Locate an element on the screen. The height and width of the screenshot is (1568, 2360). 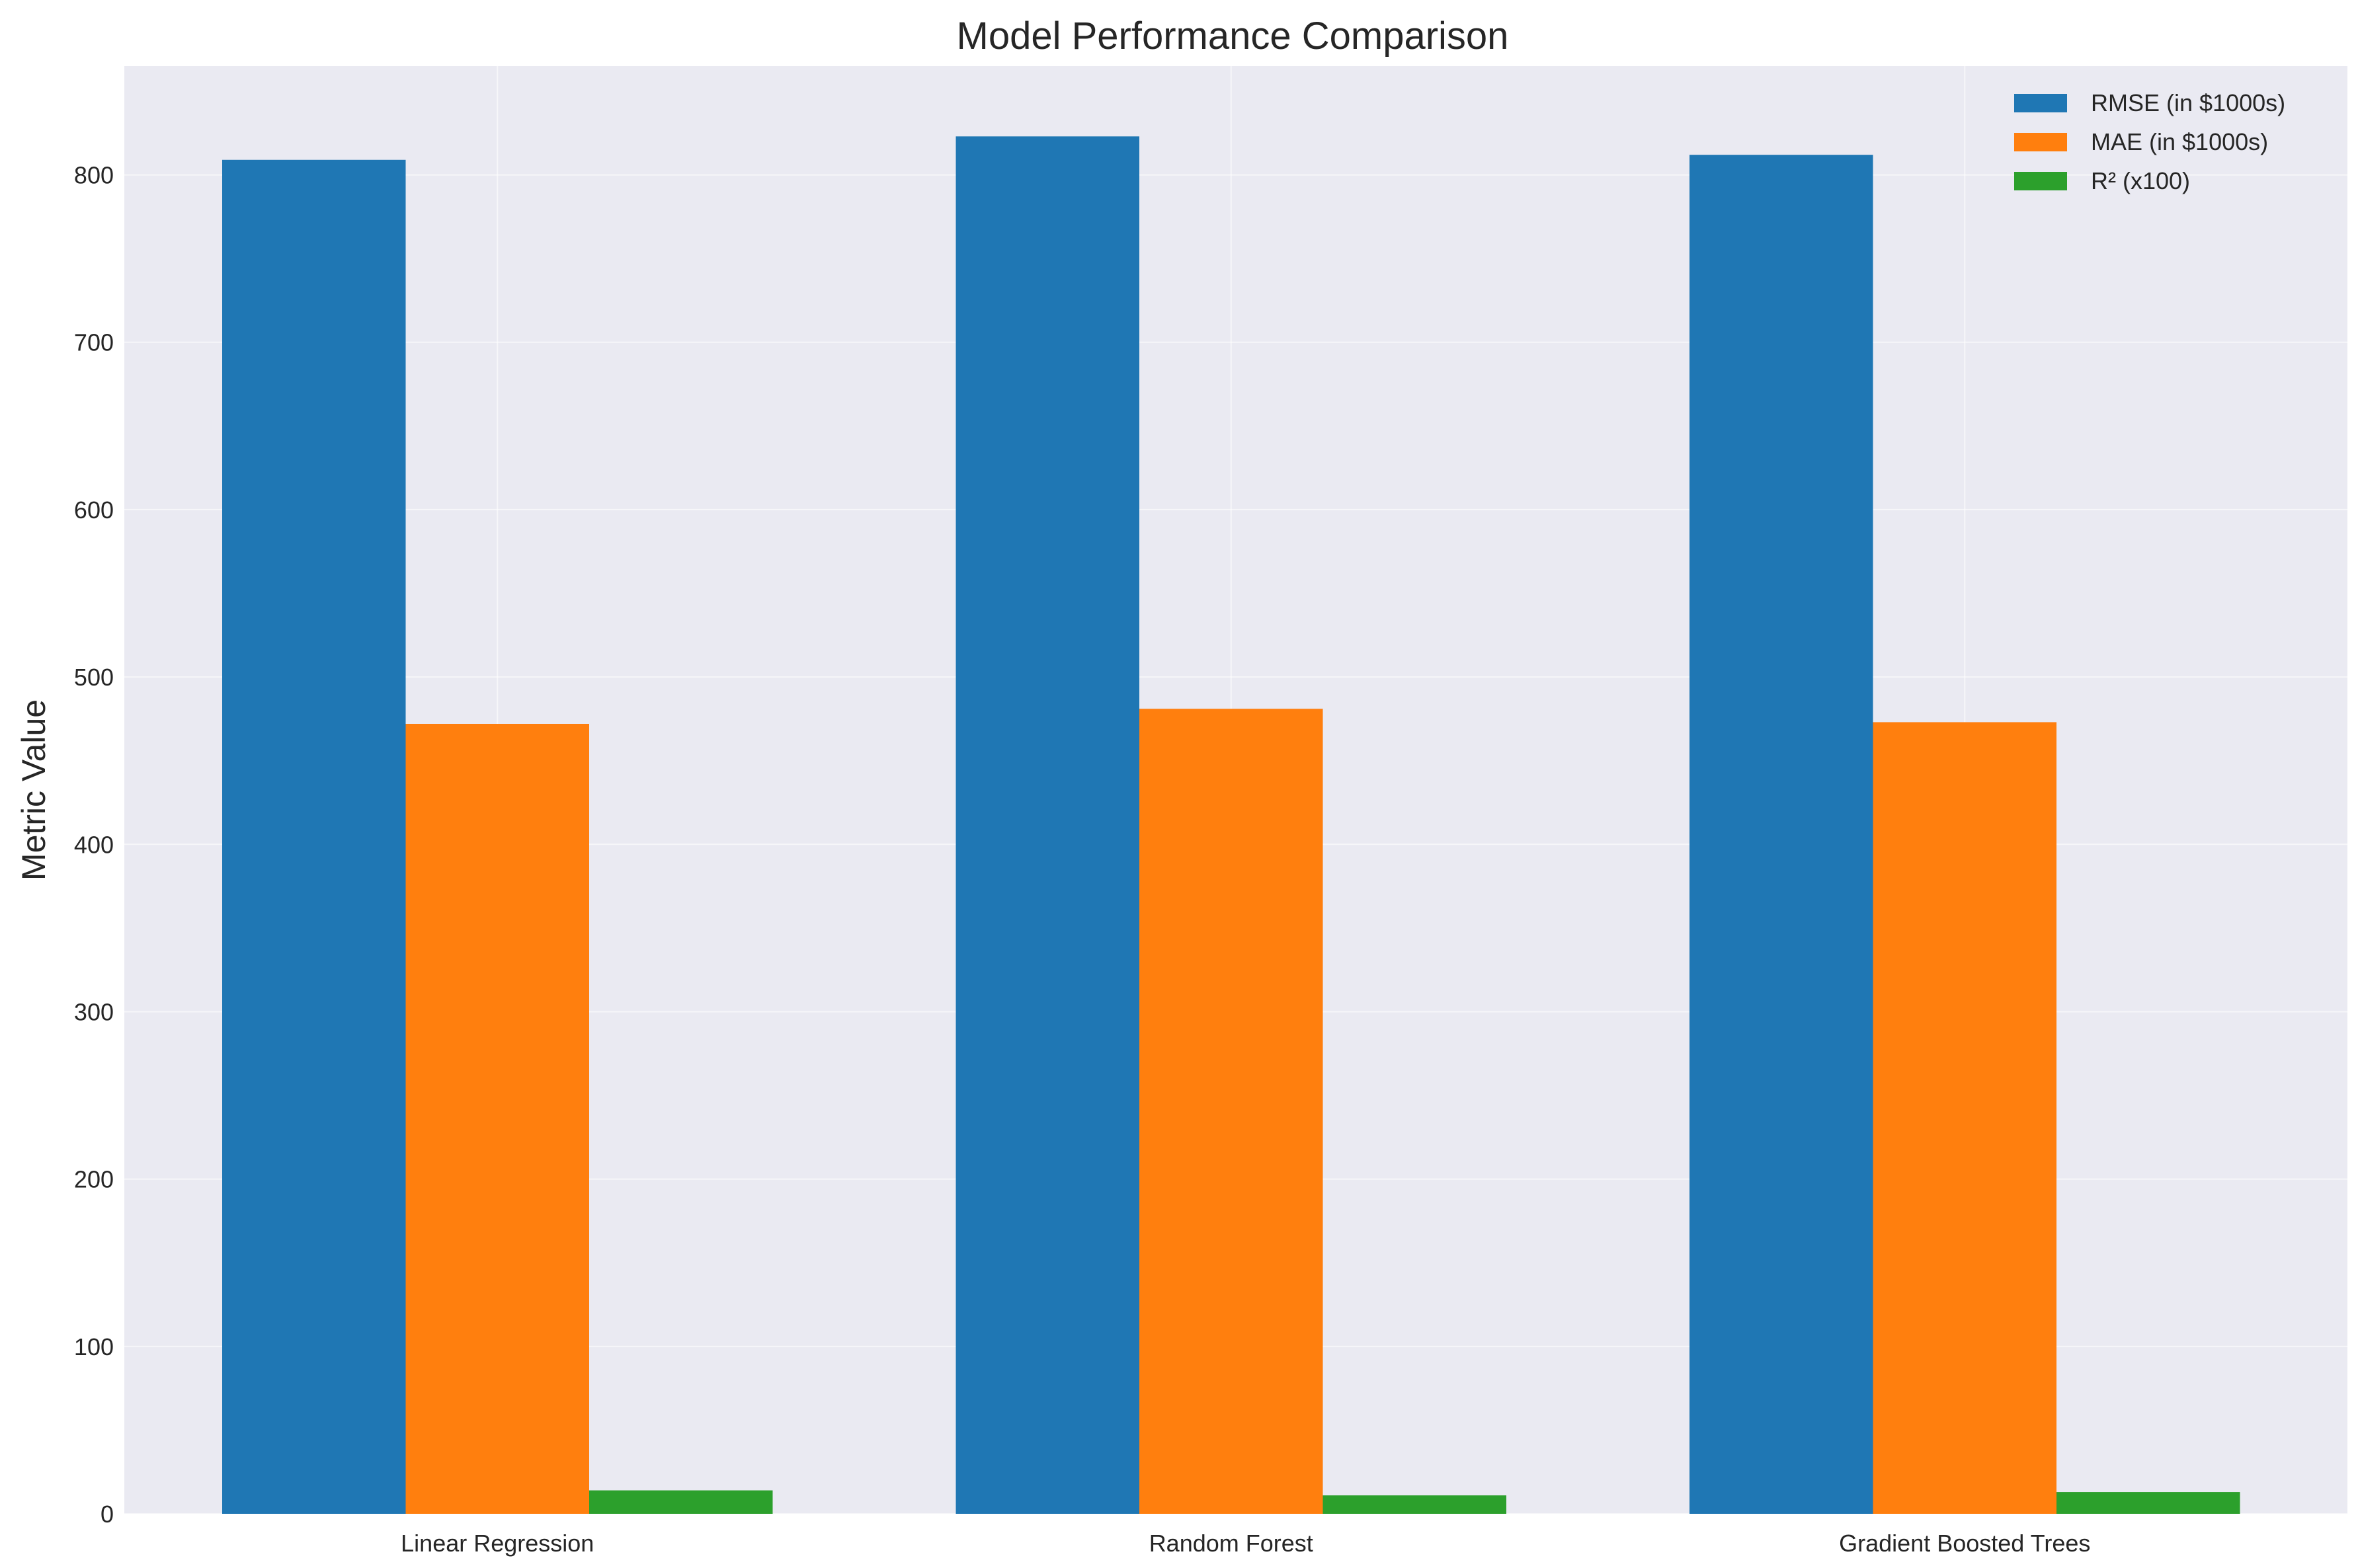
legend-label: R² (x100) is located at coordinates (2140, 180).